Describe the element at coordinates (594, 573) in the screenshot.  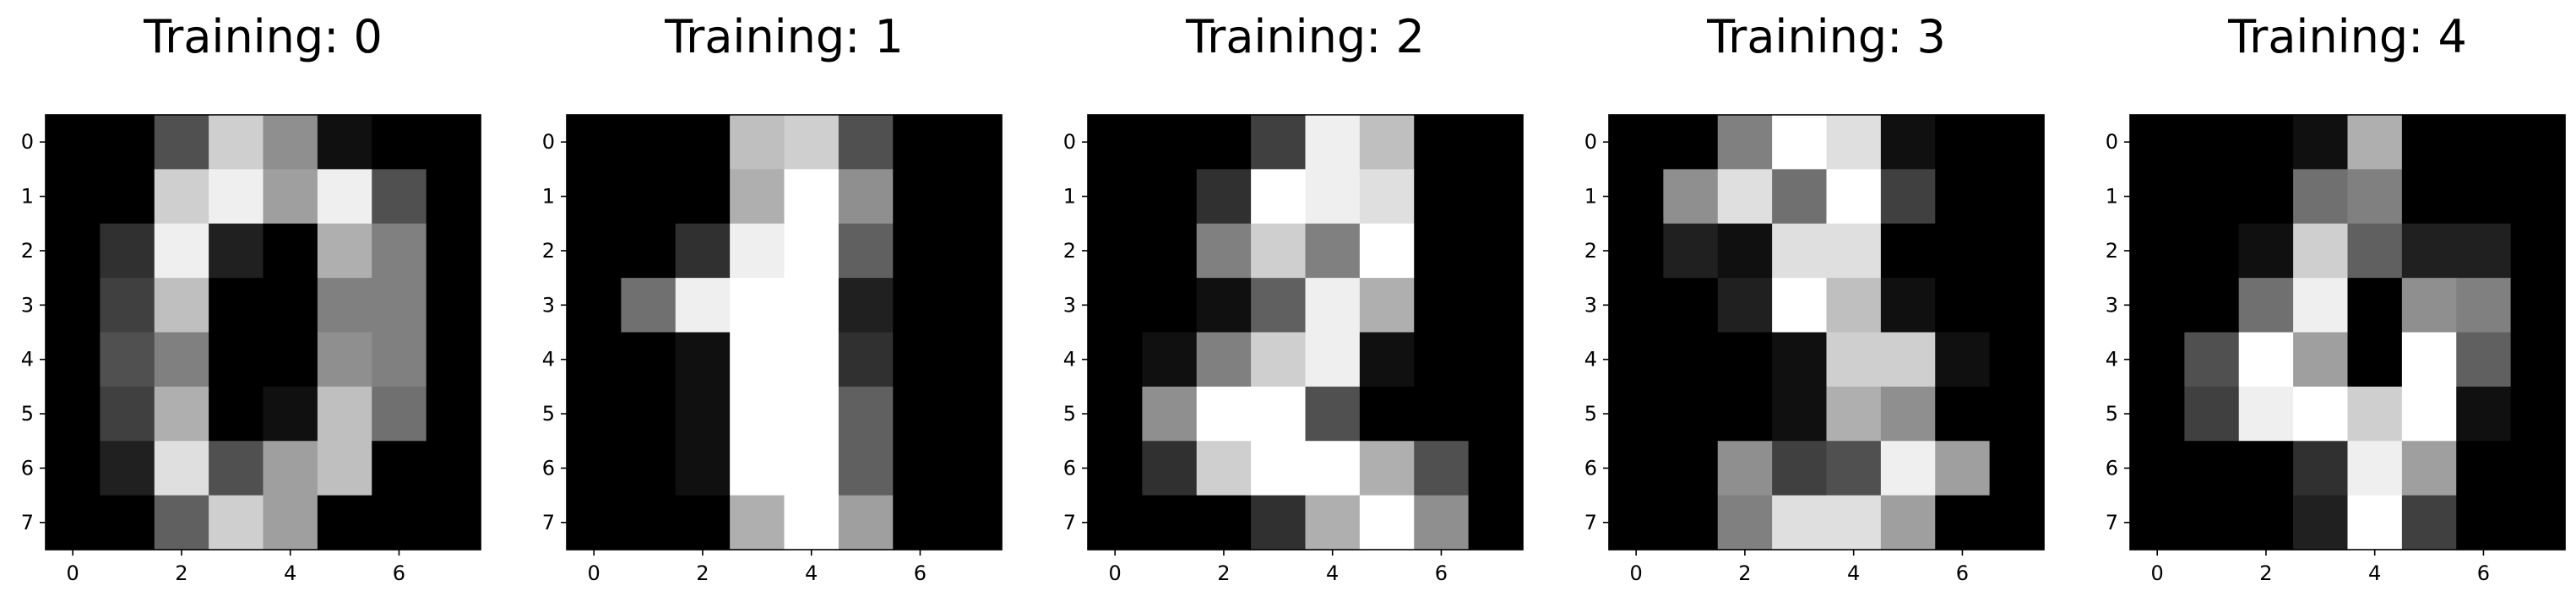
I see `x-tick-label: 0` at that location.